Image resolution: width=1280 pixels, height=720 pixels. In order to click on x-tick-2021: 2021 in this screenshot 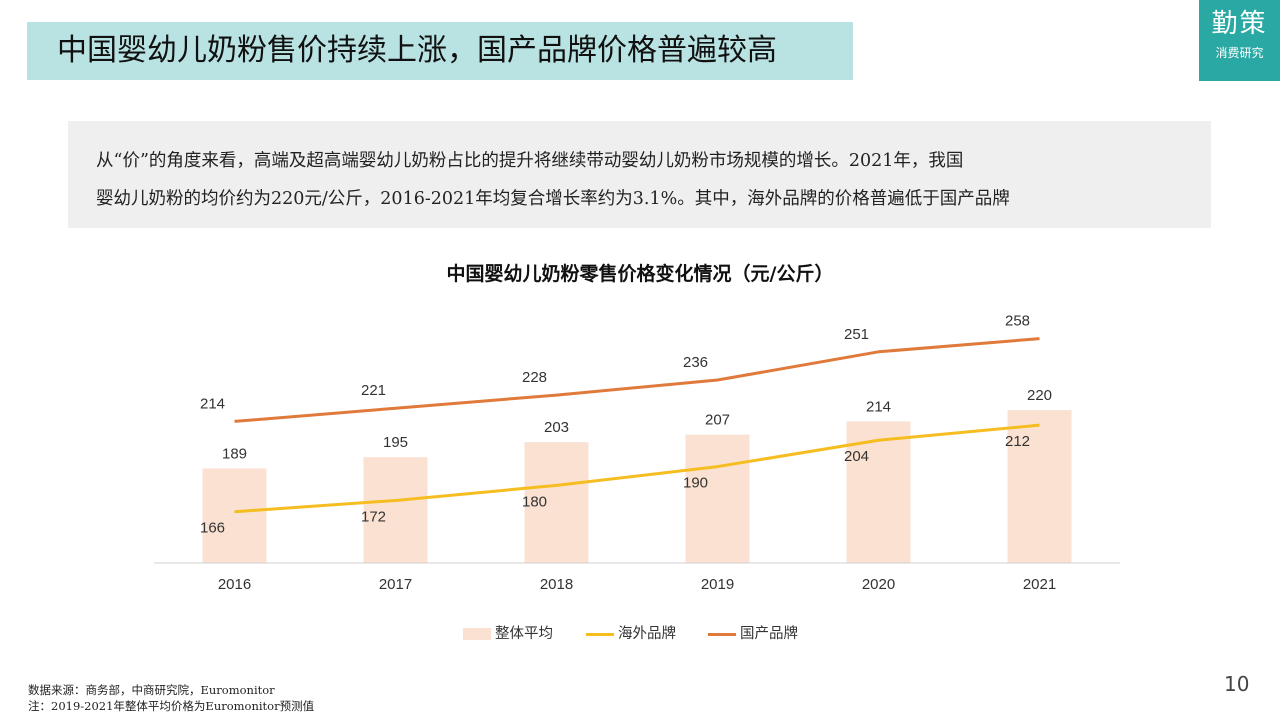, I will do `click(1039, 584)`.